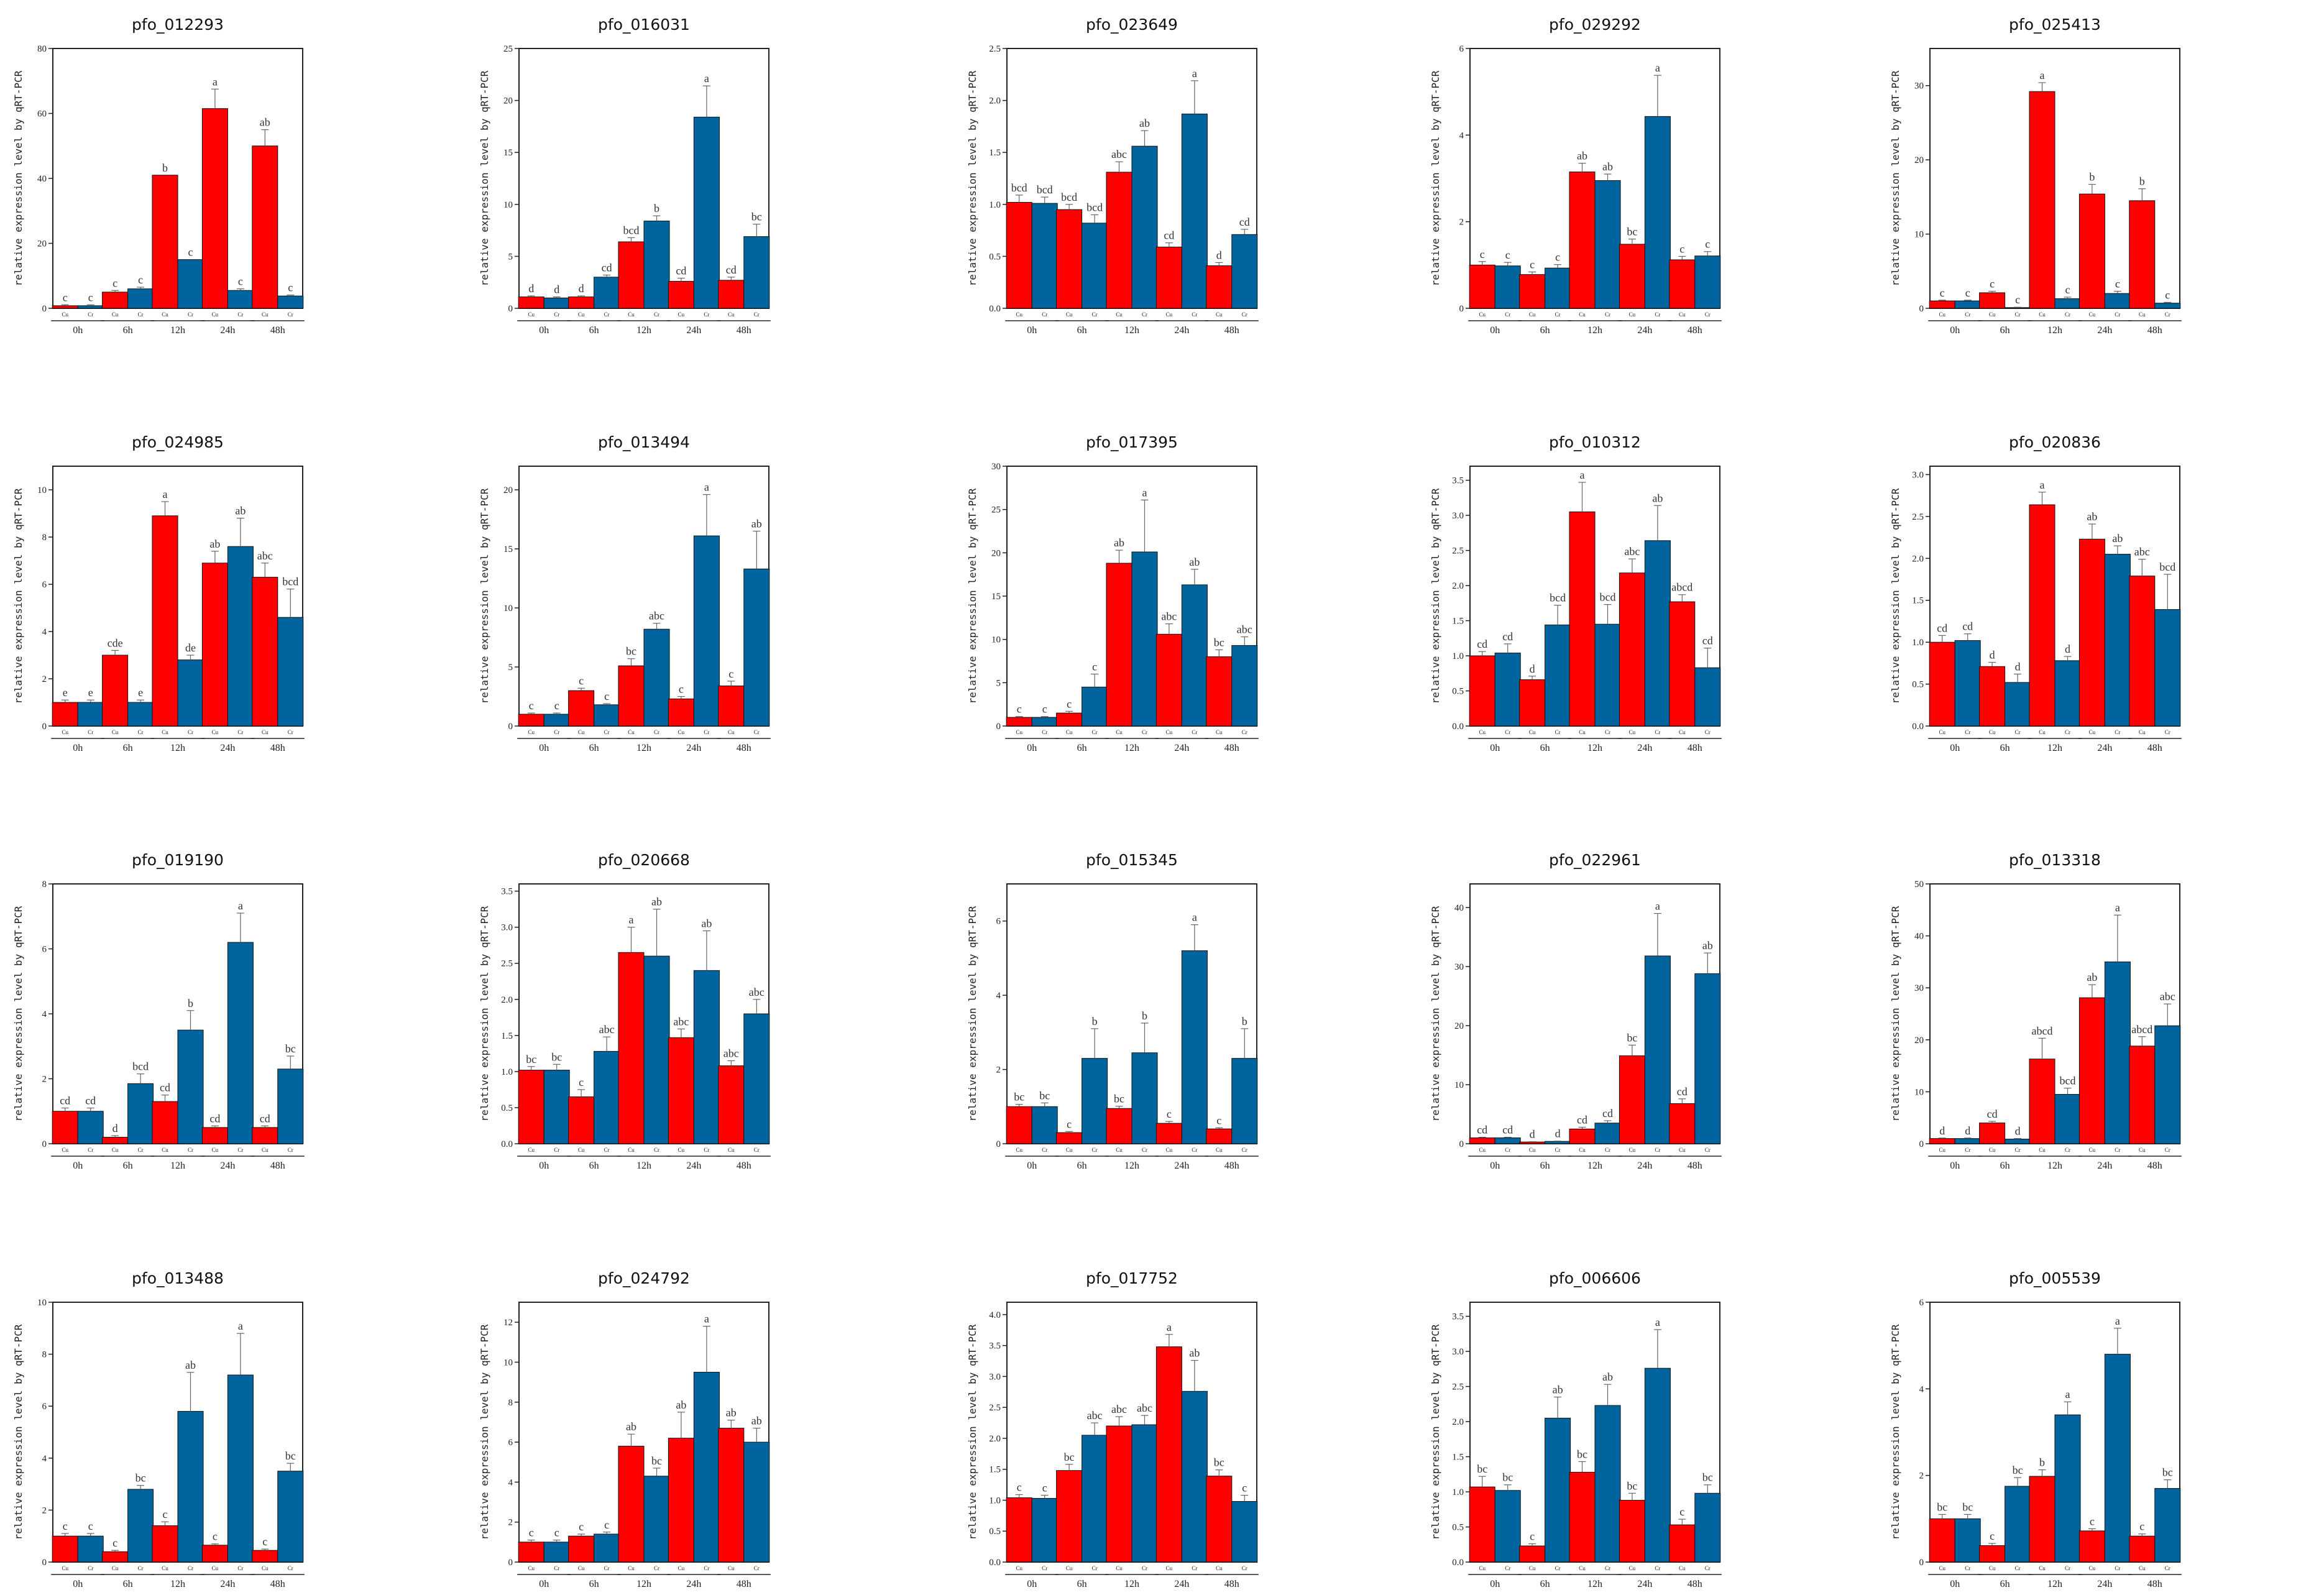  Describe the element at coordinates (995, 1315) in the screenshot. I see `y-tick-label: 4.0` at that location.